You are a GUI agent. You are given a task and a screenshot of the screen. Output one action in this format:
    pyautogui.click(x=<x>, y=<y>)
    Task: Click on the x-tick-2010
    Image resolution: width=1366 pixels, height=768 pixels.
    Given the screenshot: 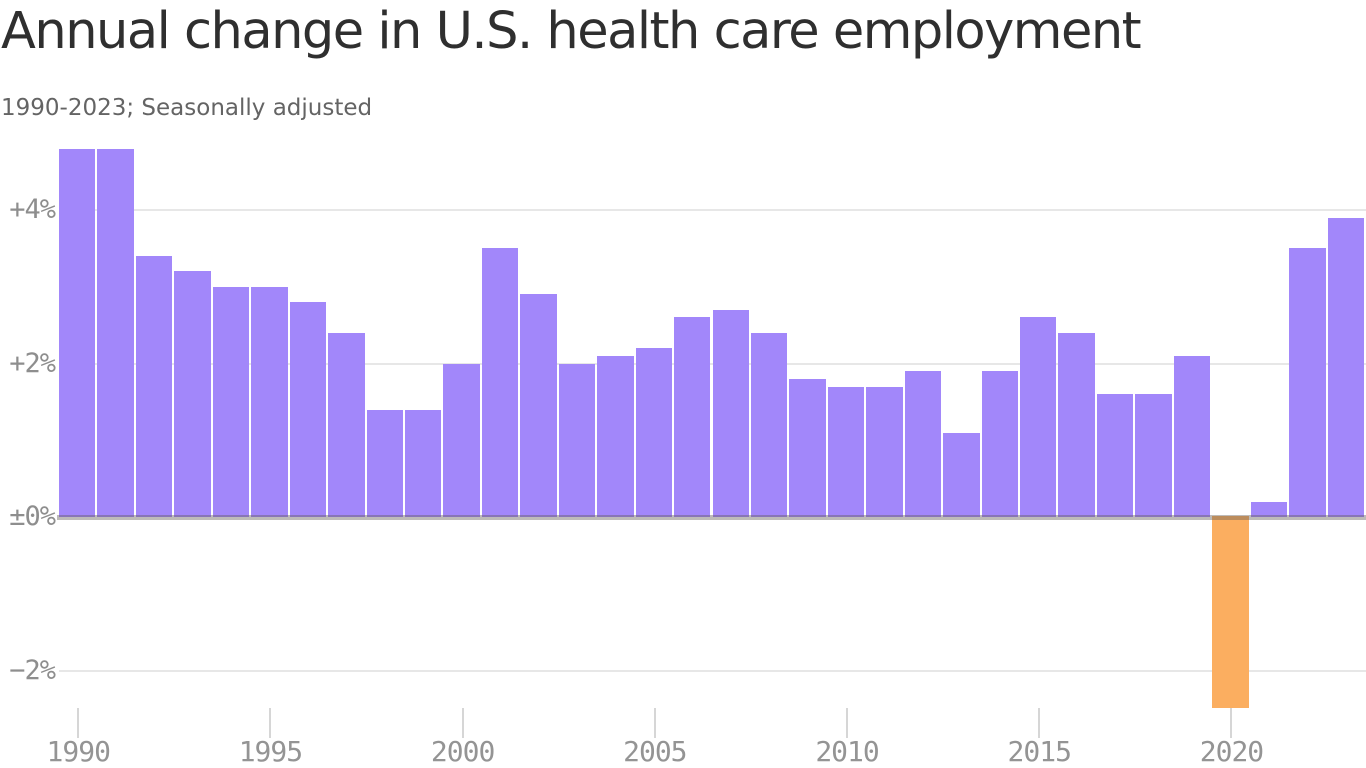 What is the action you would take?
    pyautogui.click(x=847, y=723)
    